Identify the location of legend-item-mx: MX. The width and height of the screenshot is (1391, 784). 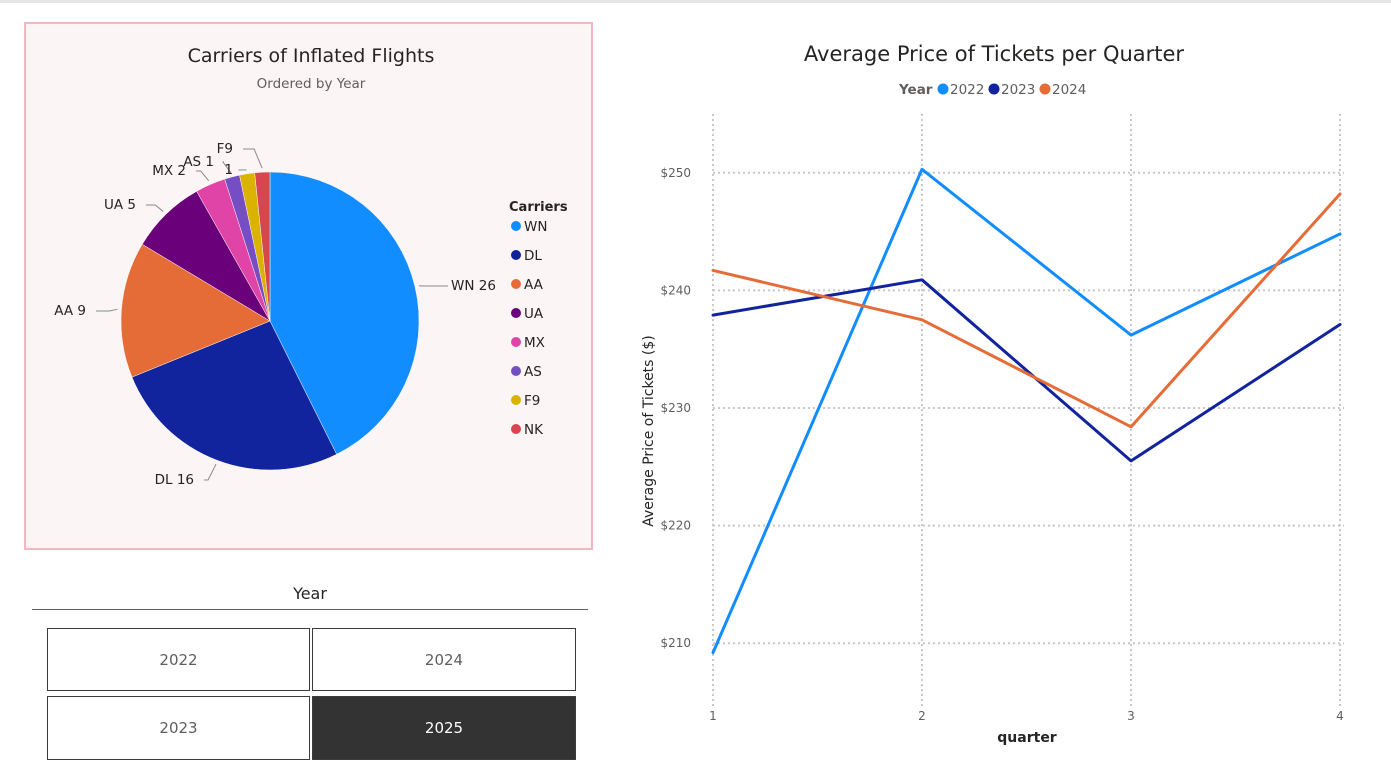
(534, 343).